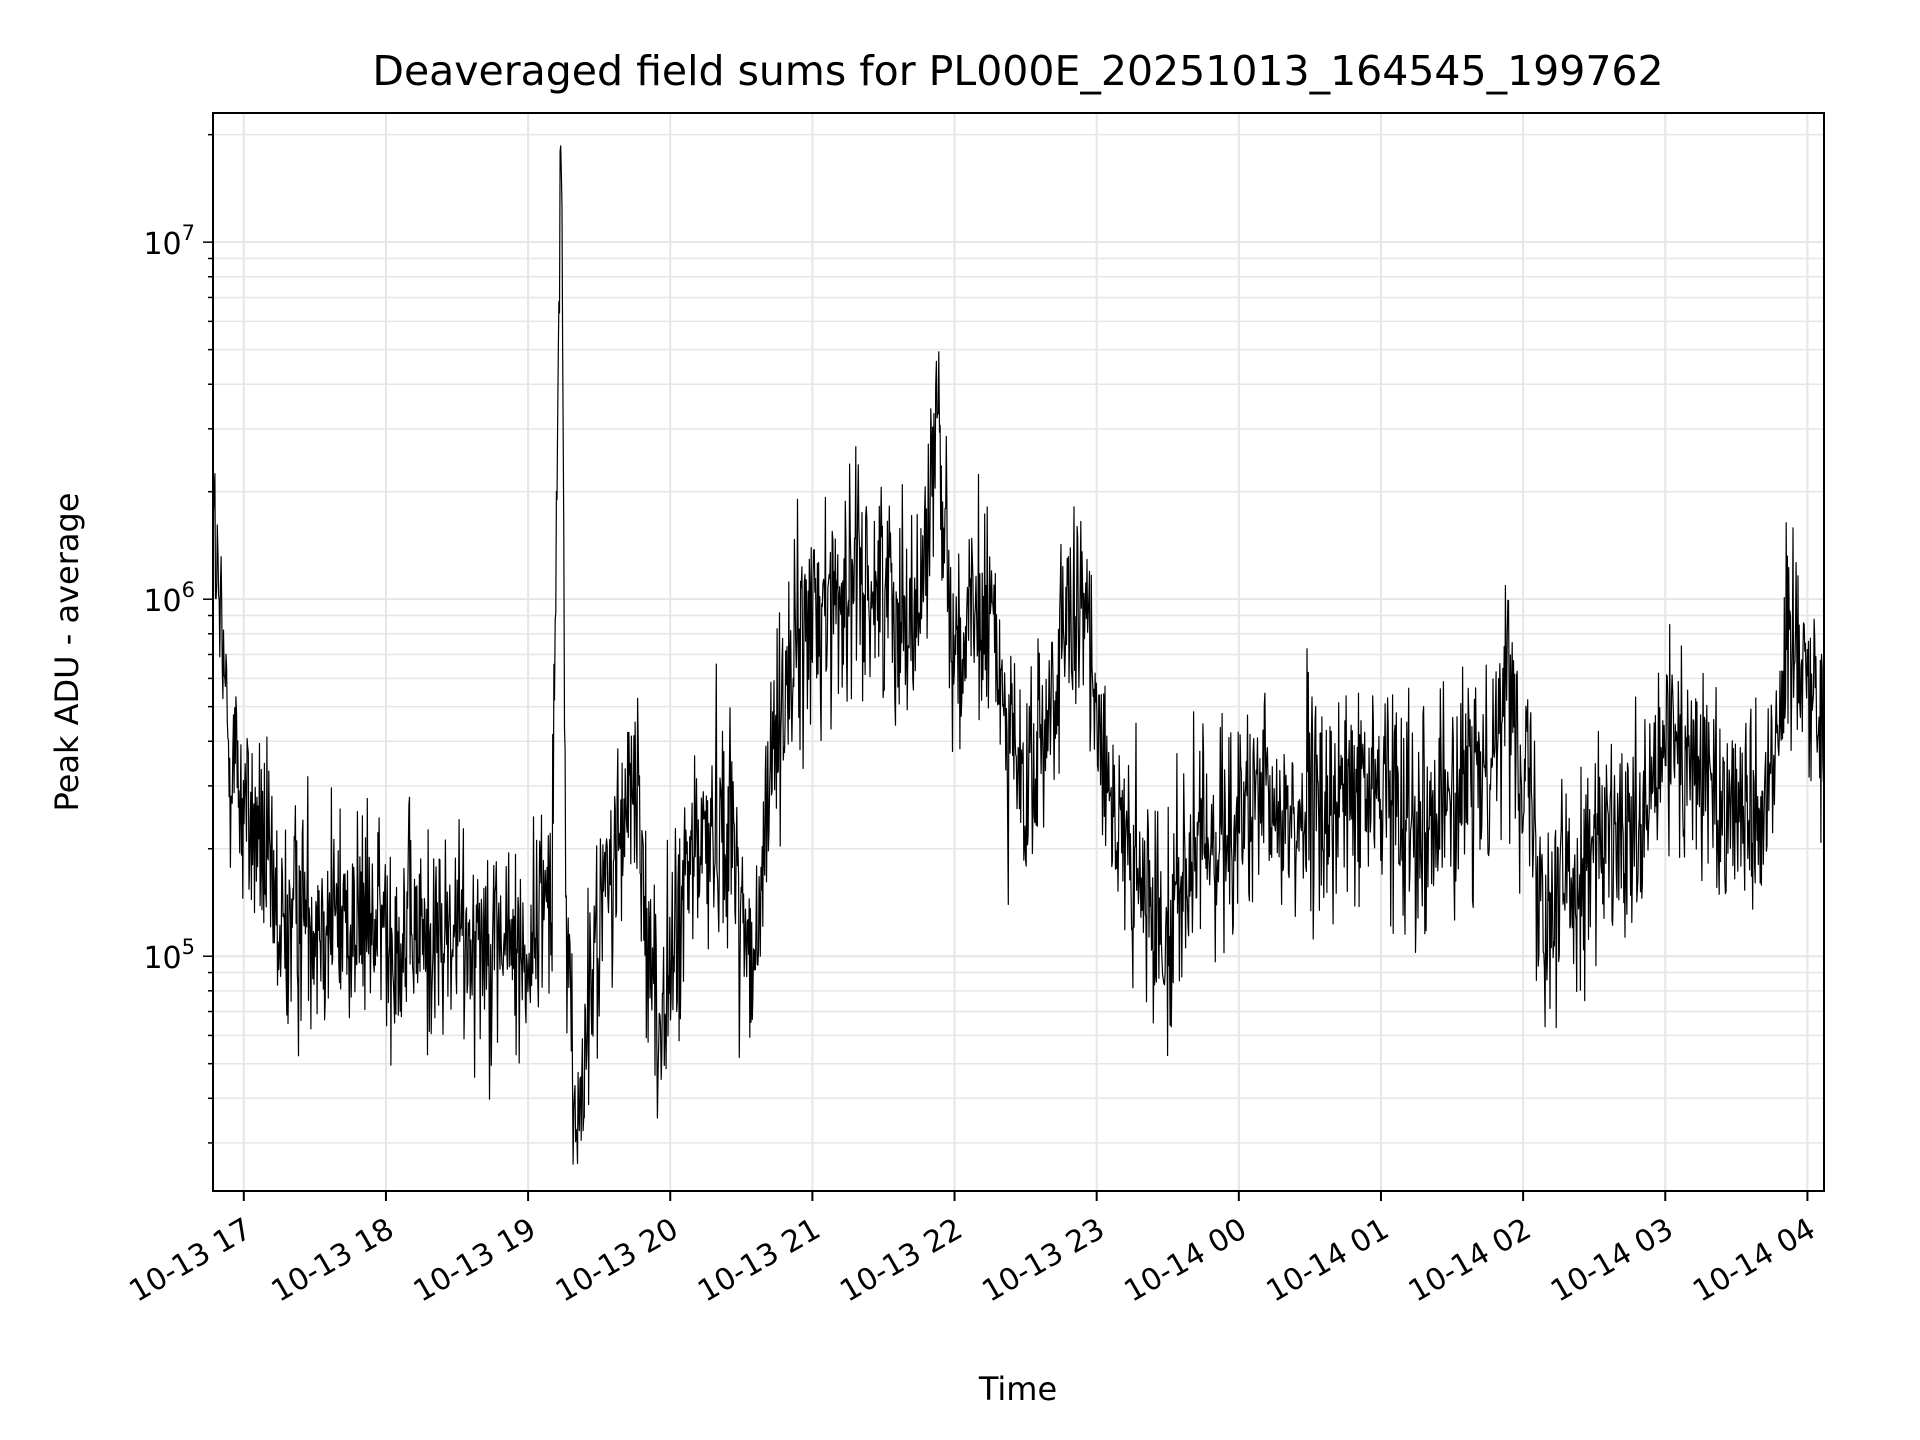 This screenshot has width=1920, height=1440. I want to click on x-axis-label: Time, so click(1017, 1389).